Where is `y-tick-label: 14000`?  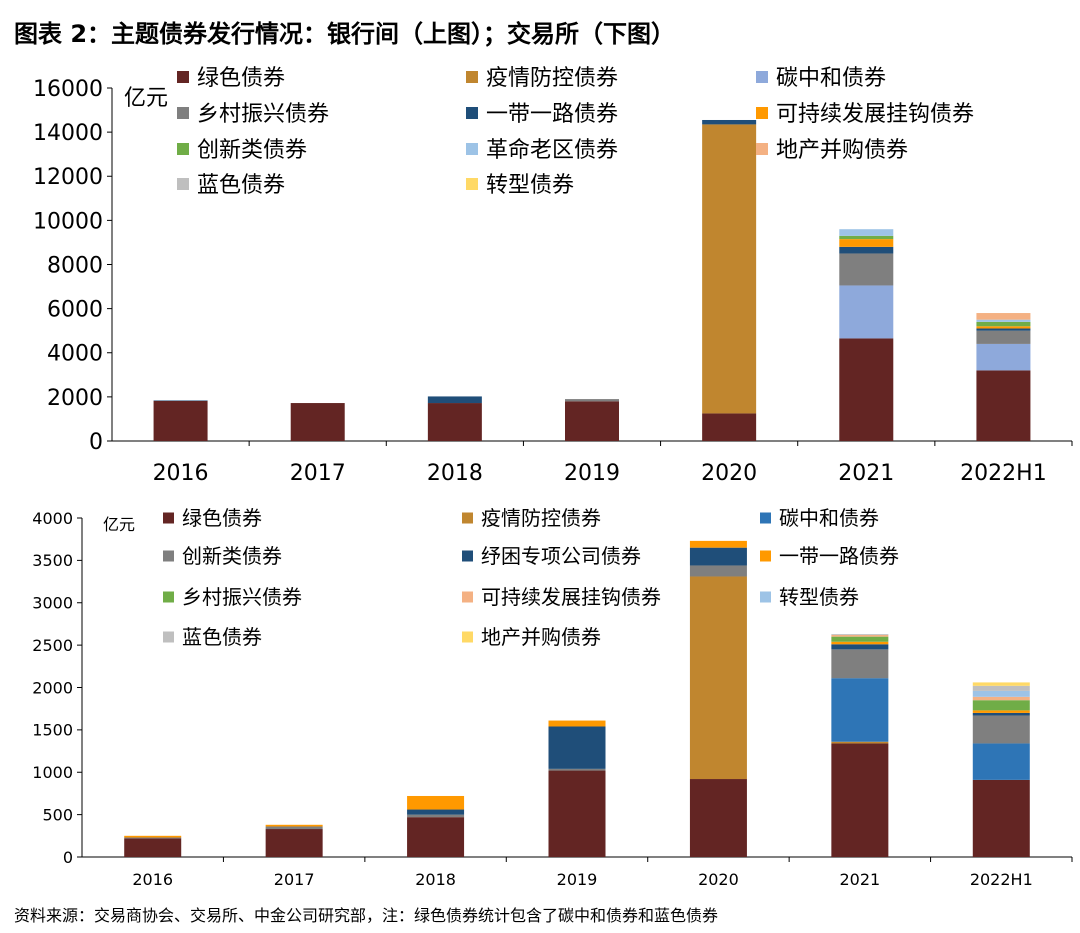
y-tick-label: 14000 is located at coordinates (68, 133).